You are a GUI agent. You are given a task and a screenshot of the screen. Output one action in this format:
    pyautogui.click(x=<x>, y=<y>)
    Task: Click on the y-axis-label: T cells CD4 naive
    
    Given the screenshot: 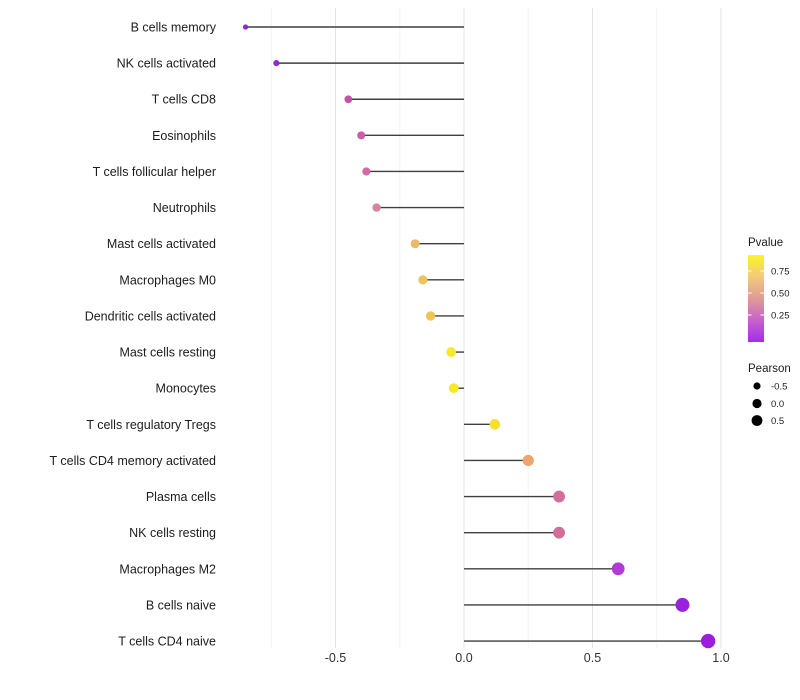 What is the action you would take?
    pyautogui.click(x=167, y=642)
    